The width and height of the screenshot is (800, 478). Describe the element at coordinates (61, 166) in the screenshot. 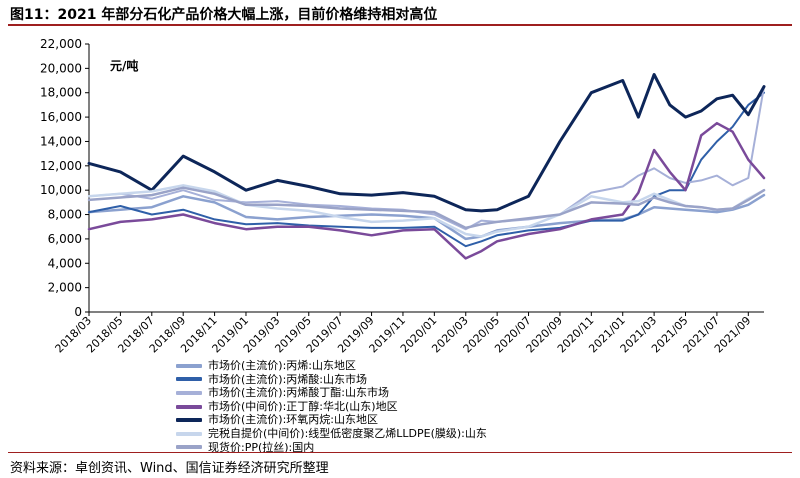

I see `y-tick-label: 12,000` at that location.